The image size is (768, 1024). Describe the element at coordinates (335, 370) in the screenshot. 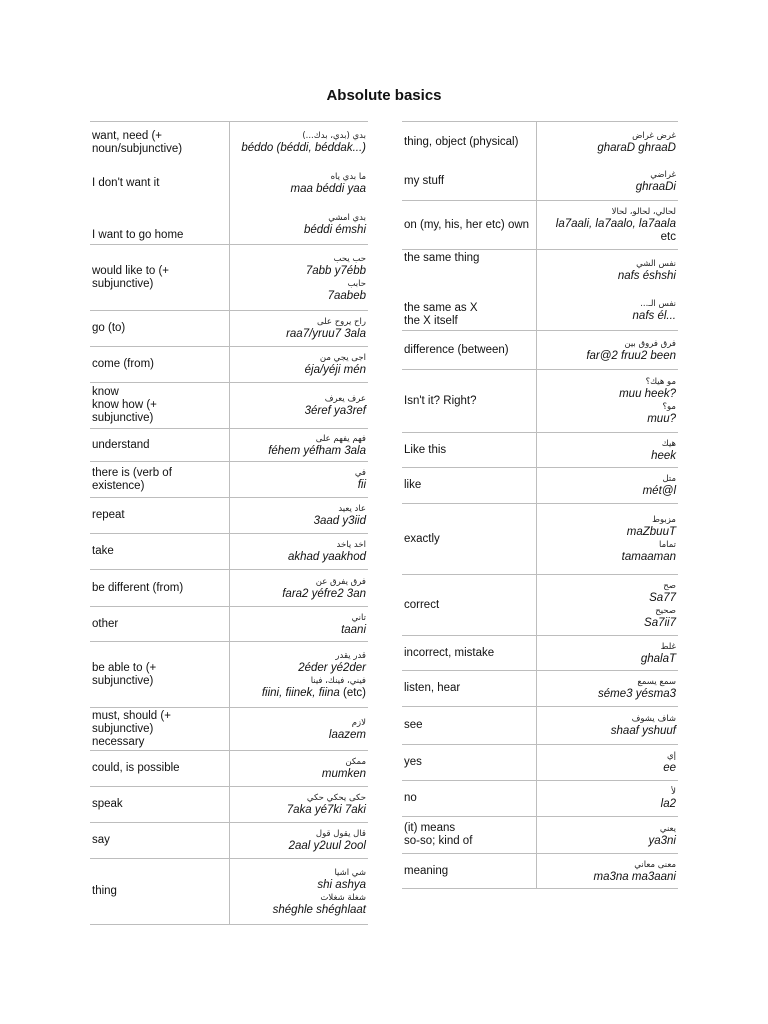

I see `transliteration: éja/yéji mén` at that location.